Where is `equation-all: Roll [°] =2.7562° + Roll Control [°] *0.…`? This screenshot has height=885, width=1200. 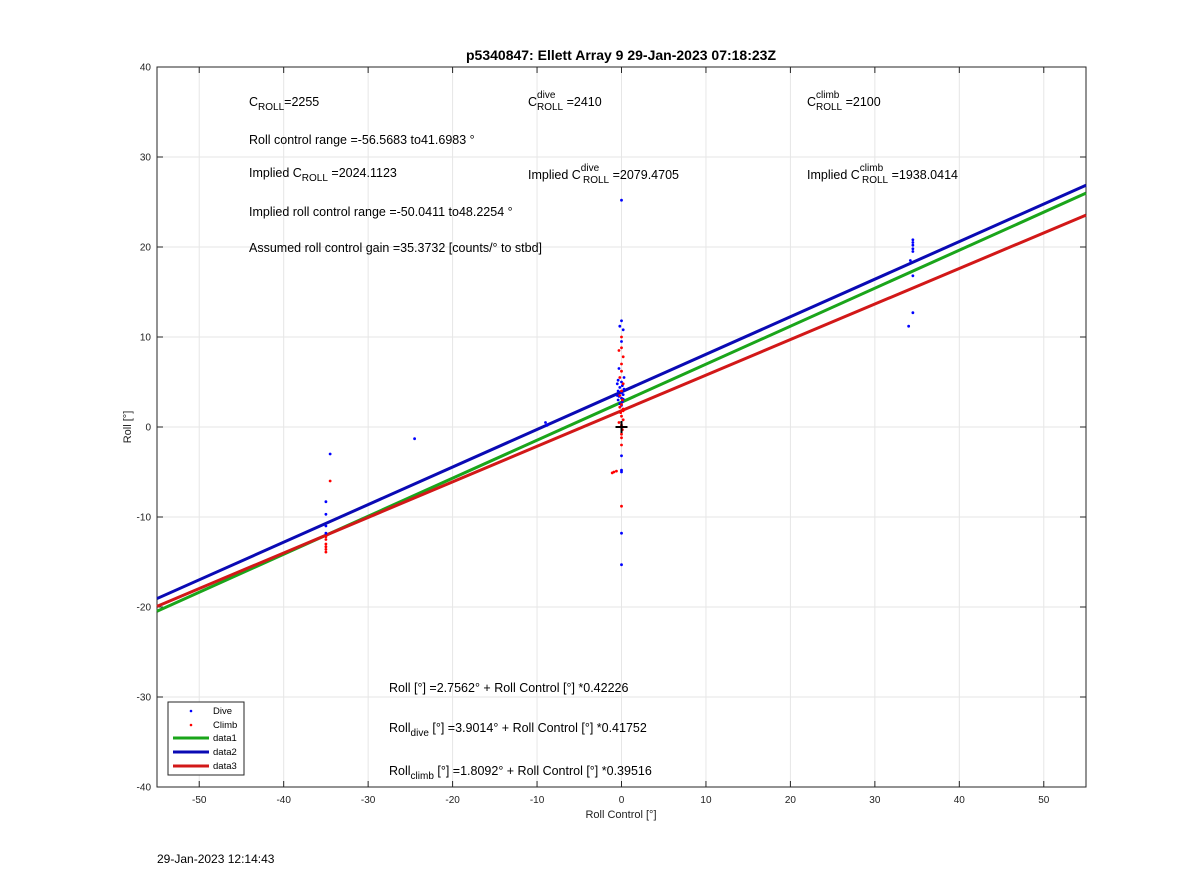
equation-all: Roll [°] =2.7562° + Roll Control [°] *0.… is located at coordinates (508, 688).